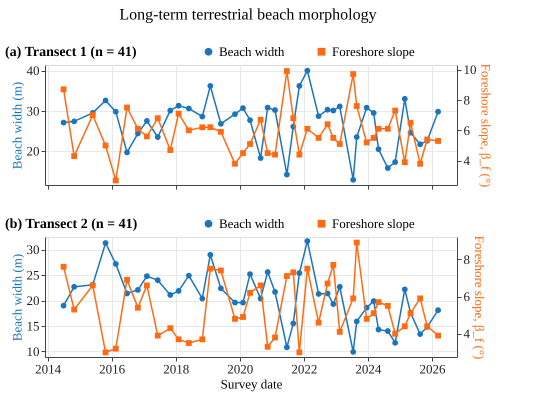 The image size is (550, 397). Describe the element at coordinates (304, 369) in the screenshot. I see `x-tick-label: 2022` at that location.